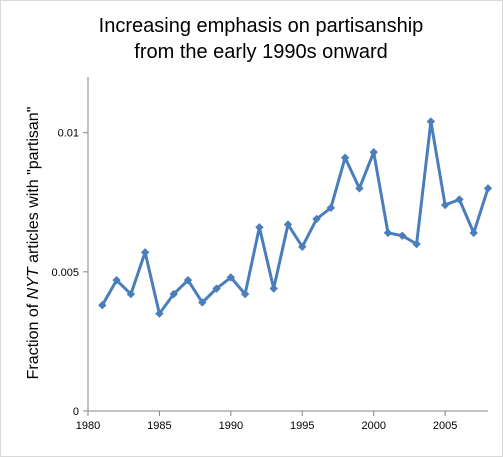 Image resolution: width=503 pixels, height=457 pixels. Describe the element at coordinates (68, 134) in the screenshot. I see `y-tick-label: 0.01` at that location.